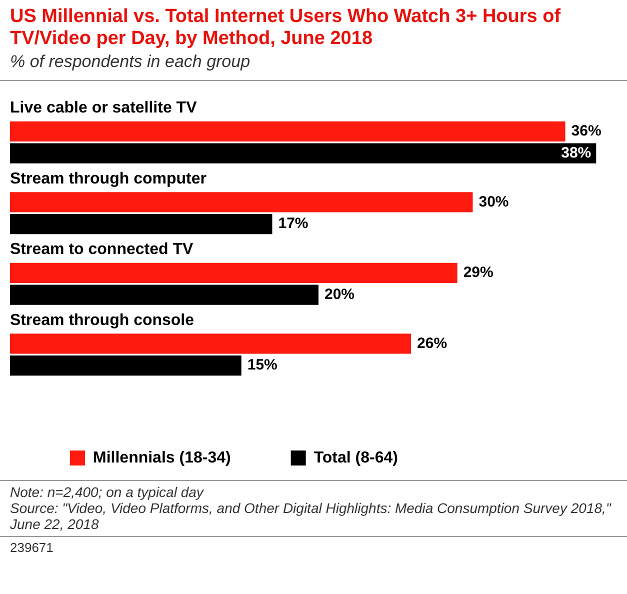 The height and width of the screenshot is (594, 627). I want to click on chart-subtitle: % of respondents in each group, so click(313, 65).